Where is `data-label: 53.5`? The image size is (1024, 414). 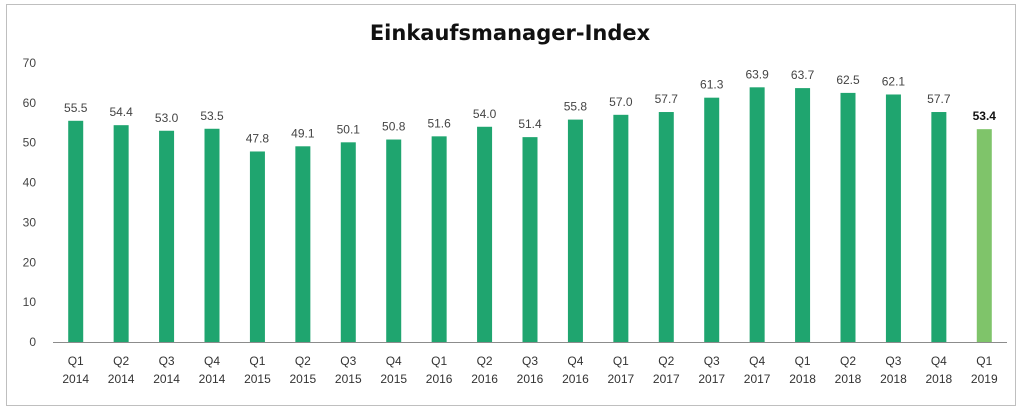
data-label: 53.5 is located at coordinates (212, 116).